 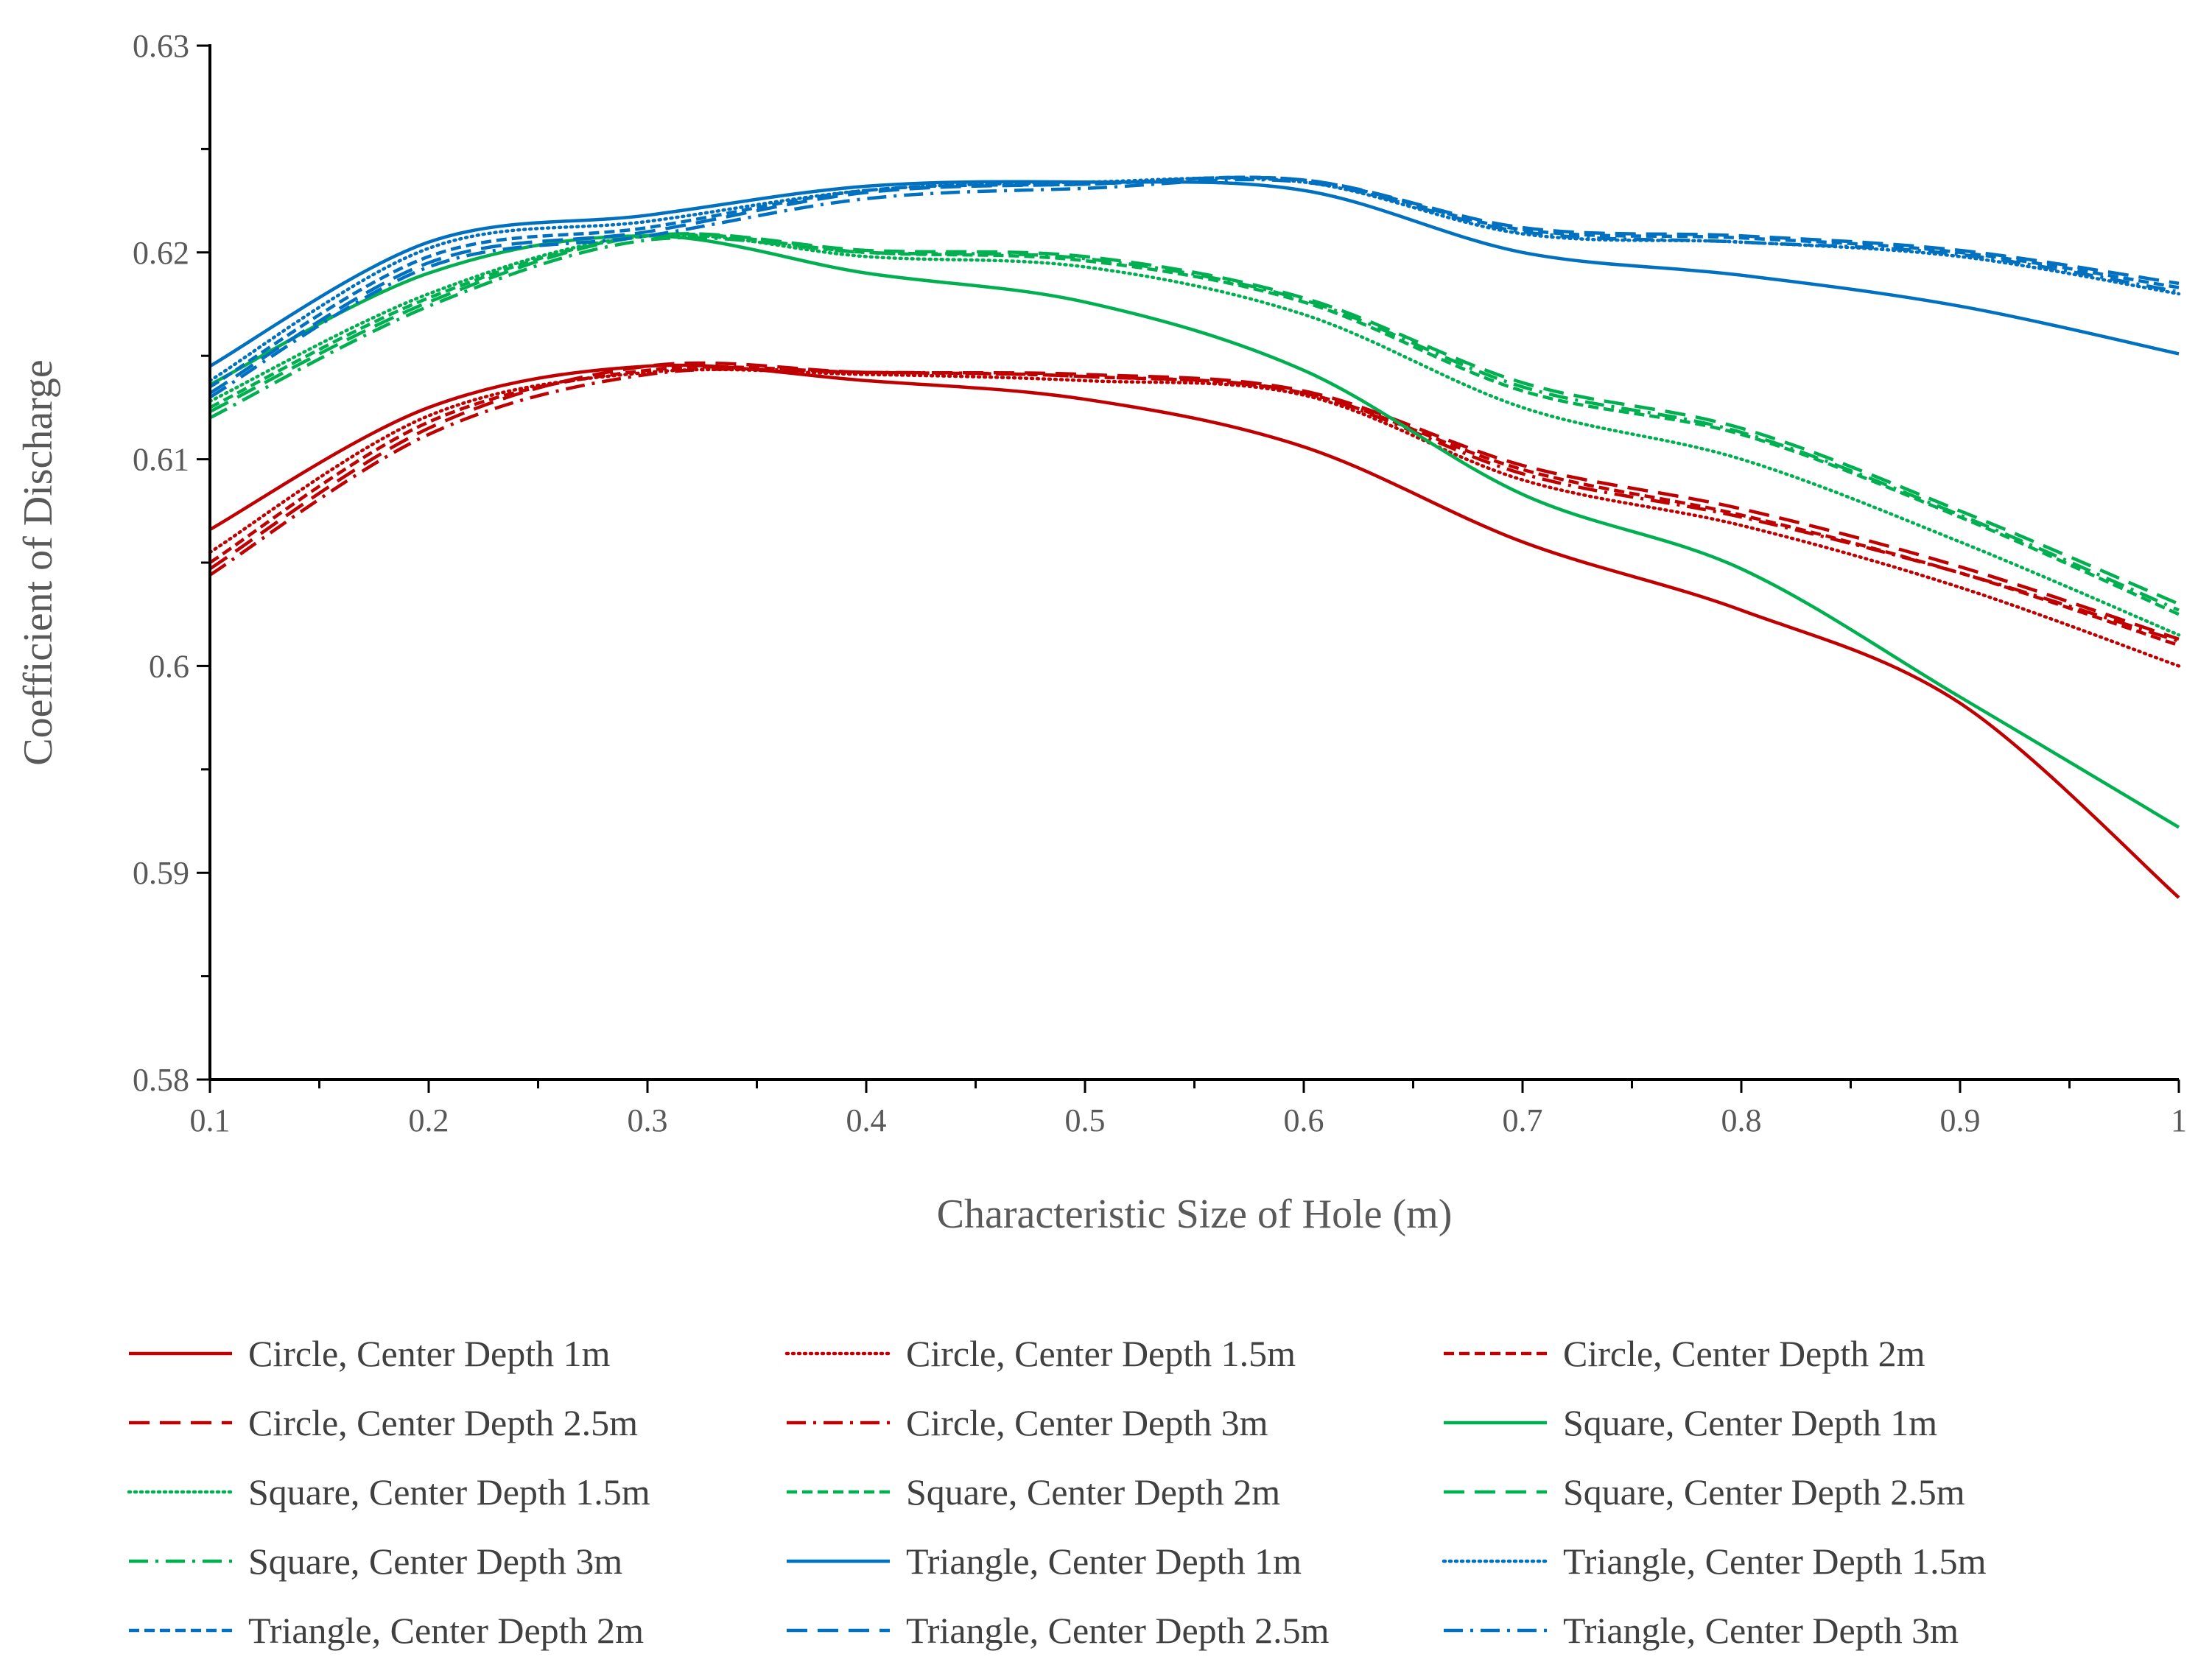 What do you see at coordinates (443, 1422) in the screenshot?
I see `legend-label: Circle, Center Depth 2.5m` at bounding box center [443, 1422].